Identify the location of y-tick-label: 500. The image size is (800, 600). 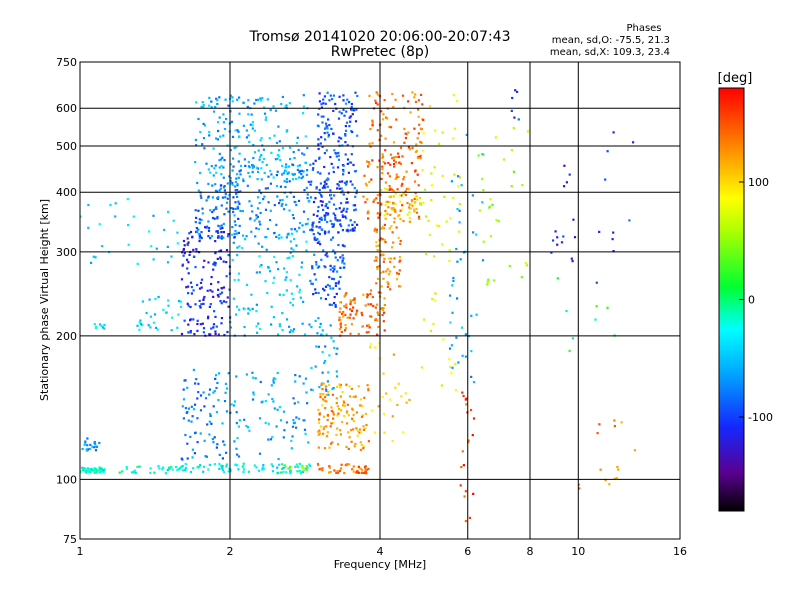
(66, 146).